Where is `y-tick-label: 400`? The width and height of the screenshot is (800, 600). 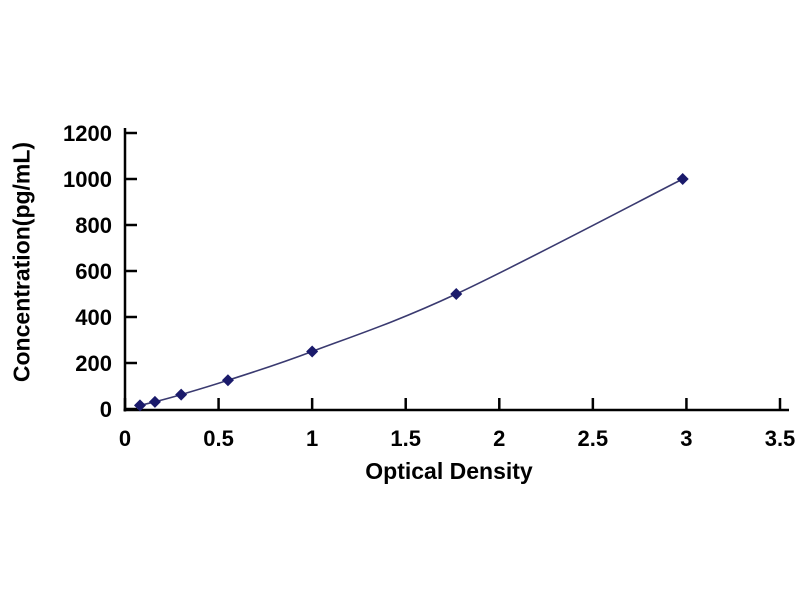
y-tick-label: 400 is located at coordinates (93, 317).